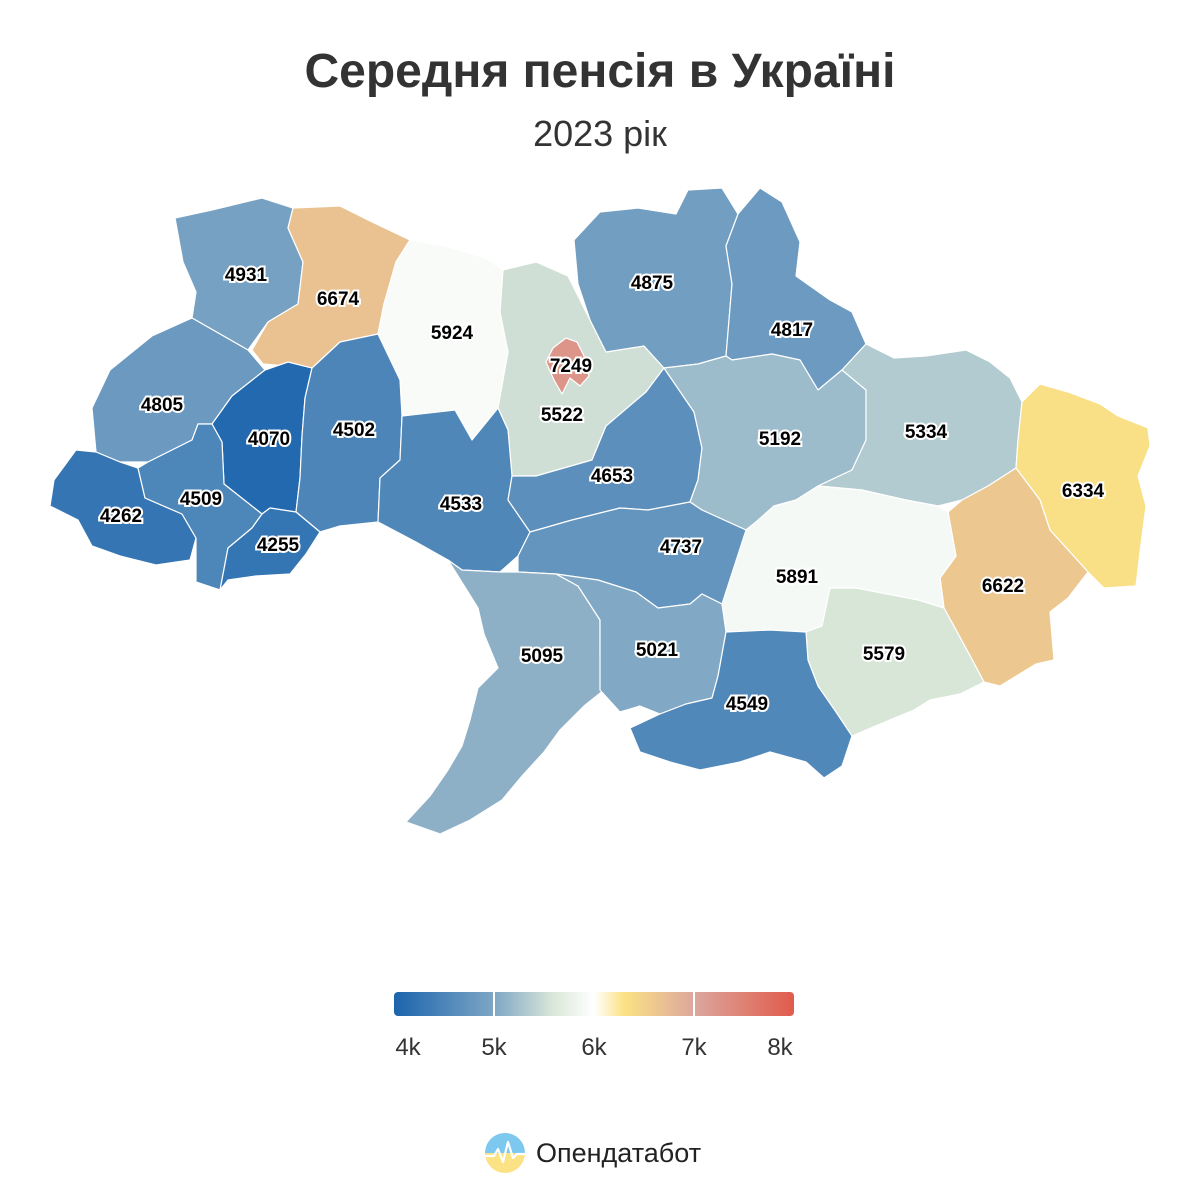 The height and width of the screenshot is (1200, 1200). I want to click on legend-tick-label: 6k, so click(594, 1047).